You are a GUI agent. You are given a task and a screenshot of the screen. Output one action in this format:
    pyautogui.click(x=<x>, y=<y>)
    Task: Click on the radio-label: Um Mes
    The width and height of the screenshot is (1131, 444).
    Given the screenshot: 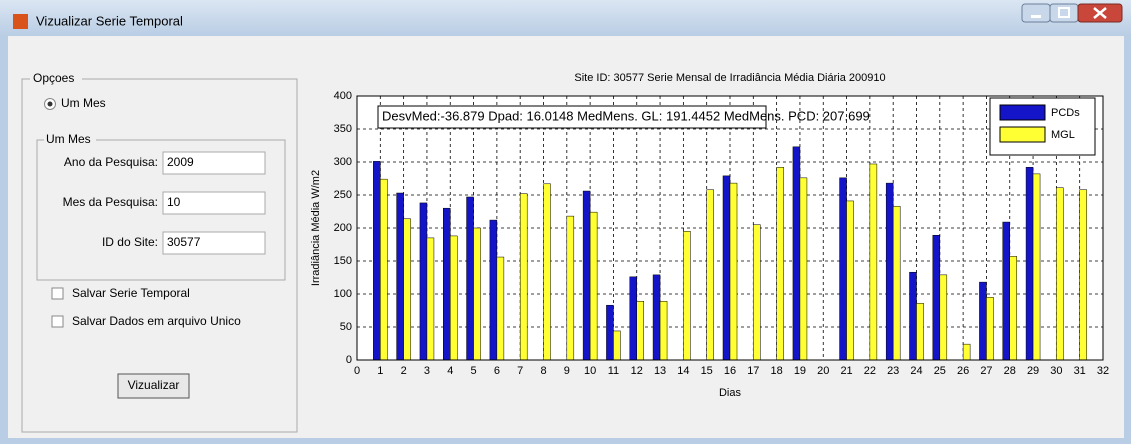 What is the action you would take?
    pyautogui.click(x=83, y=103)
    